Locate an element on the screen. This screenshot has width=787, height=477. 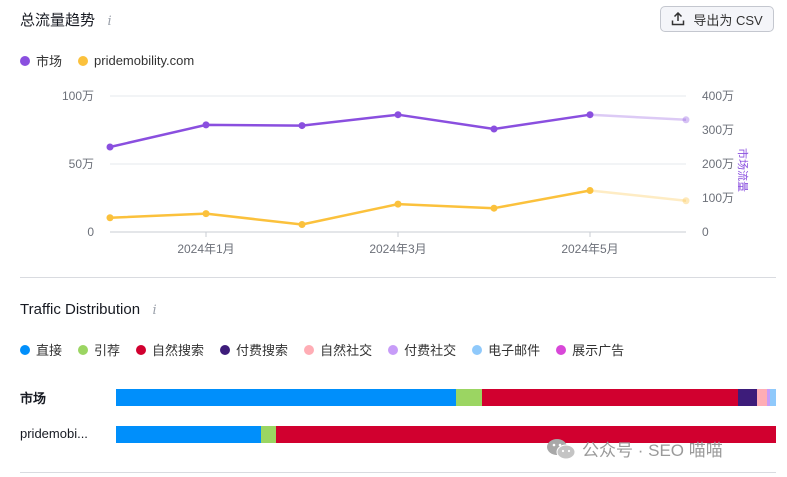
export-icon is located at coordinates (678, 19).